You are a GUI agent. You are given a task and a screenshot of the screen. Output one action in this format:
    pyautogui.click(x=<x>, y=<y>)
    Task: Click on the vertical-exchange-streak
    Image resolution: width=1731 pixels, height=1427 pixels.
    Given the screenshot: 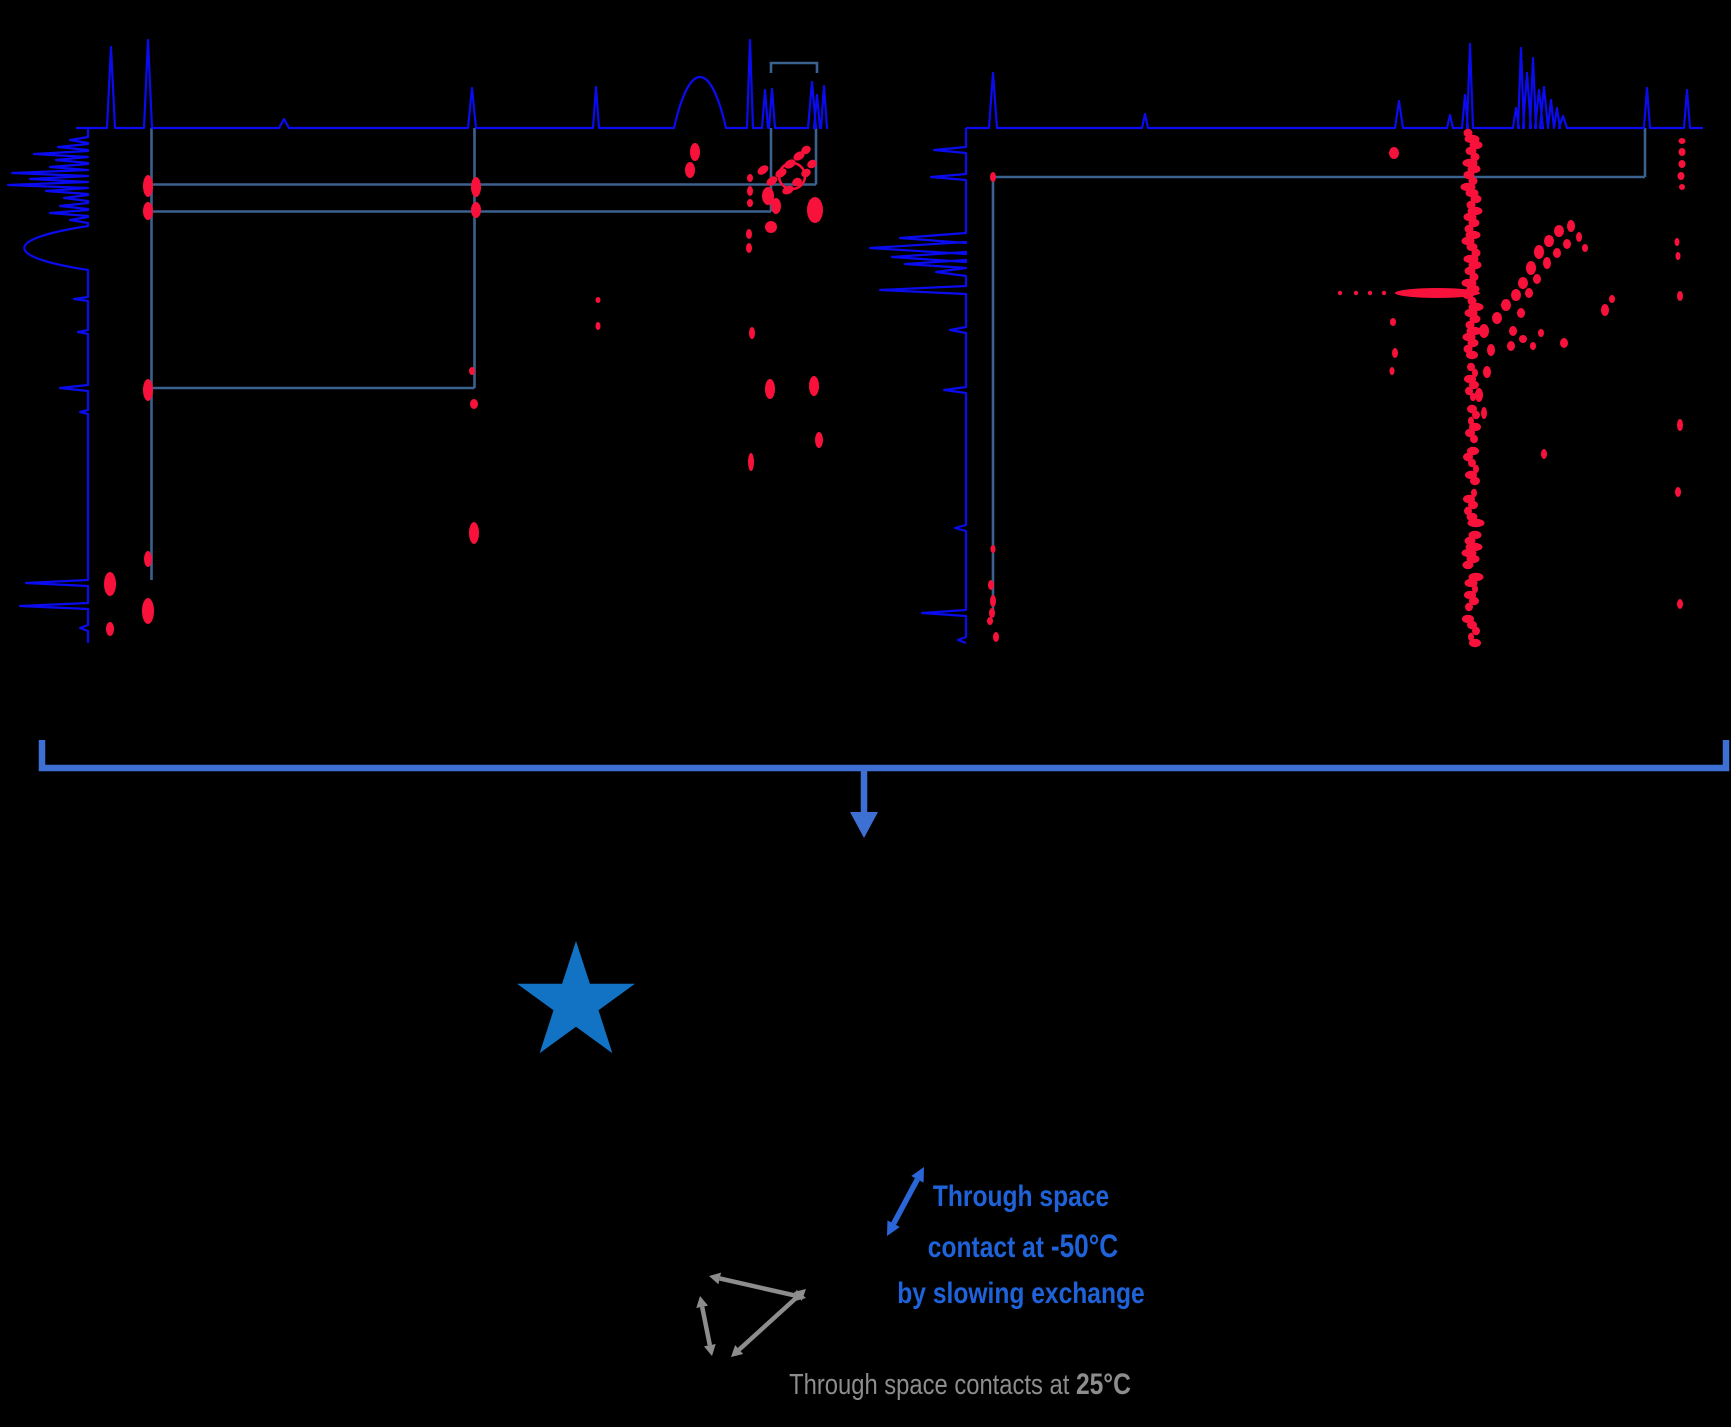 What is the action you would take?
    pyautogui.click(x=1472, y=388)
    